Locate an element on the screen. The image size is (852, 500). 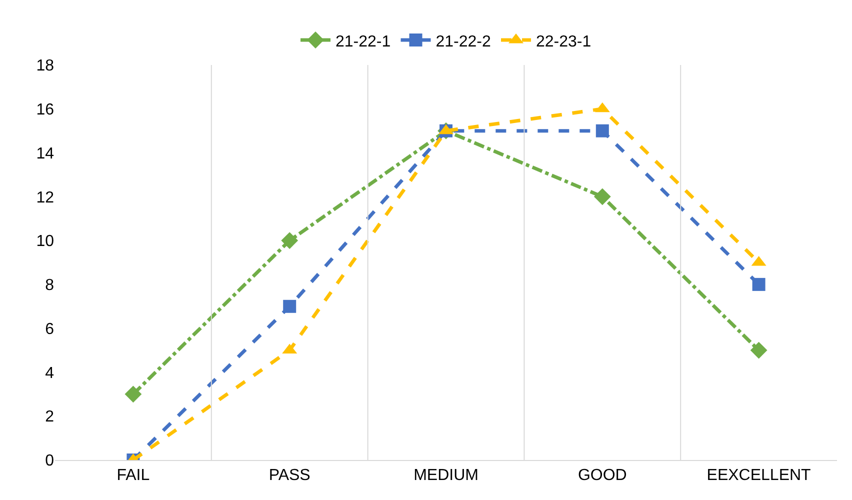
x-tick-label: GOOD is located at coordinates (602, 475).